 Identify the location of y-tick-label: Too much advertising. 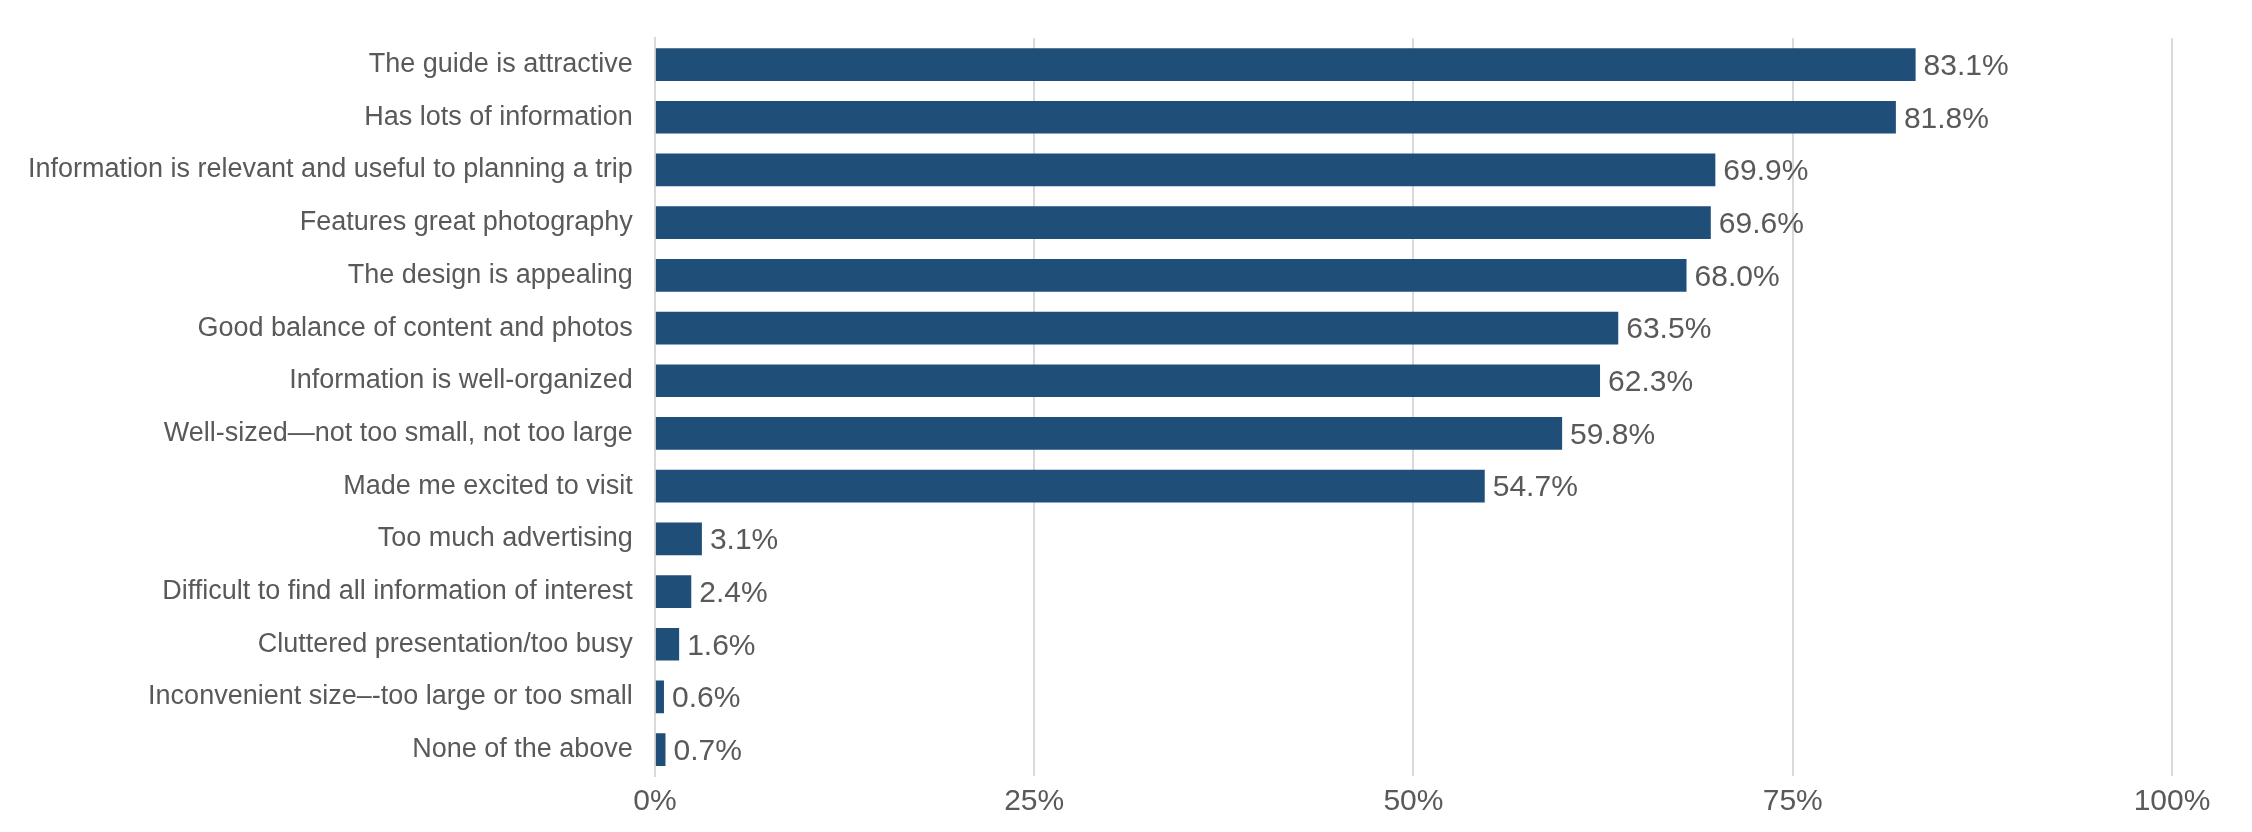
(505, 537).